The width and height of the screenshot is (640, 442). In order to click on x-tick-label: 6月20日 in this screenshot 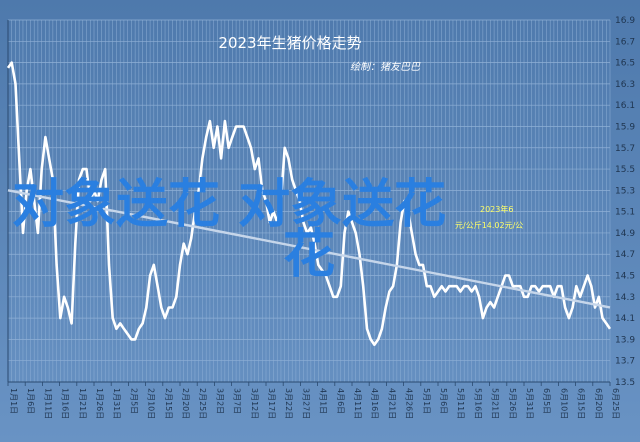, I will do `click(598, 403)`.